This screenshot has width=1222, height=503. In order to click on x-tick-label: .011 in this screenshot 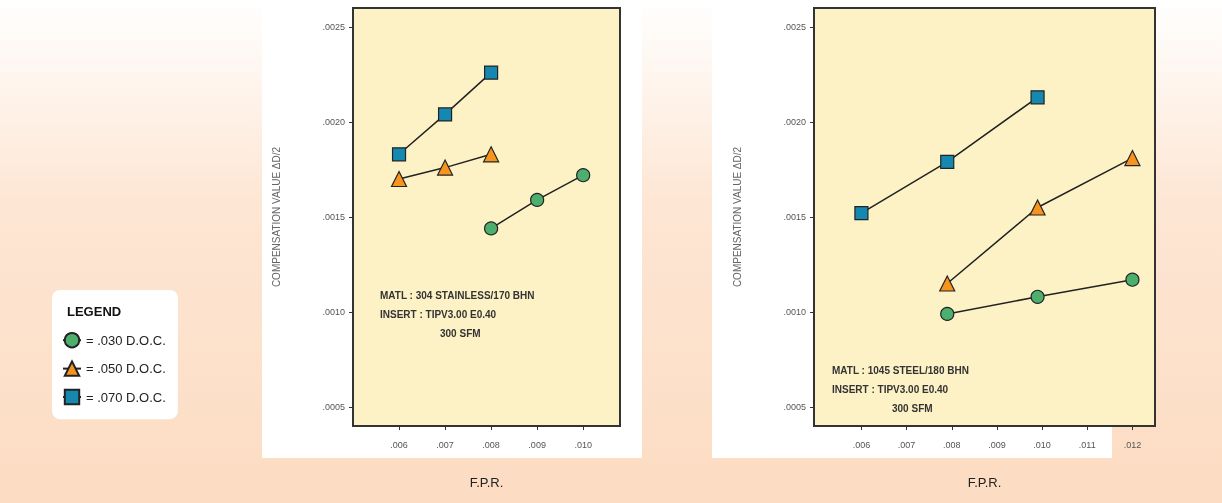, I will do `click(1087, 444)`.